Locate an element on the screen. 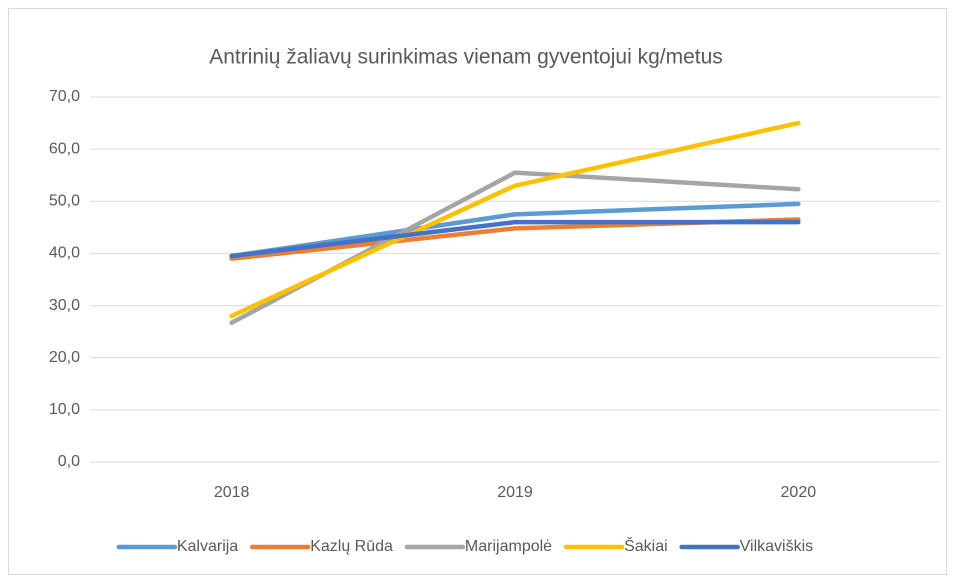 The width and height of the screenshot is (955, 578). y-tick-label: 60,0 is located at coordinates (64, 148).